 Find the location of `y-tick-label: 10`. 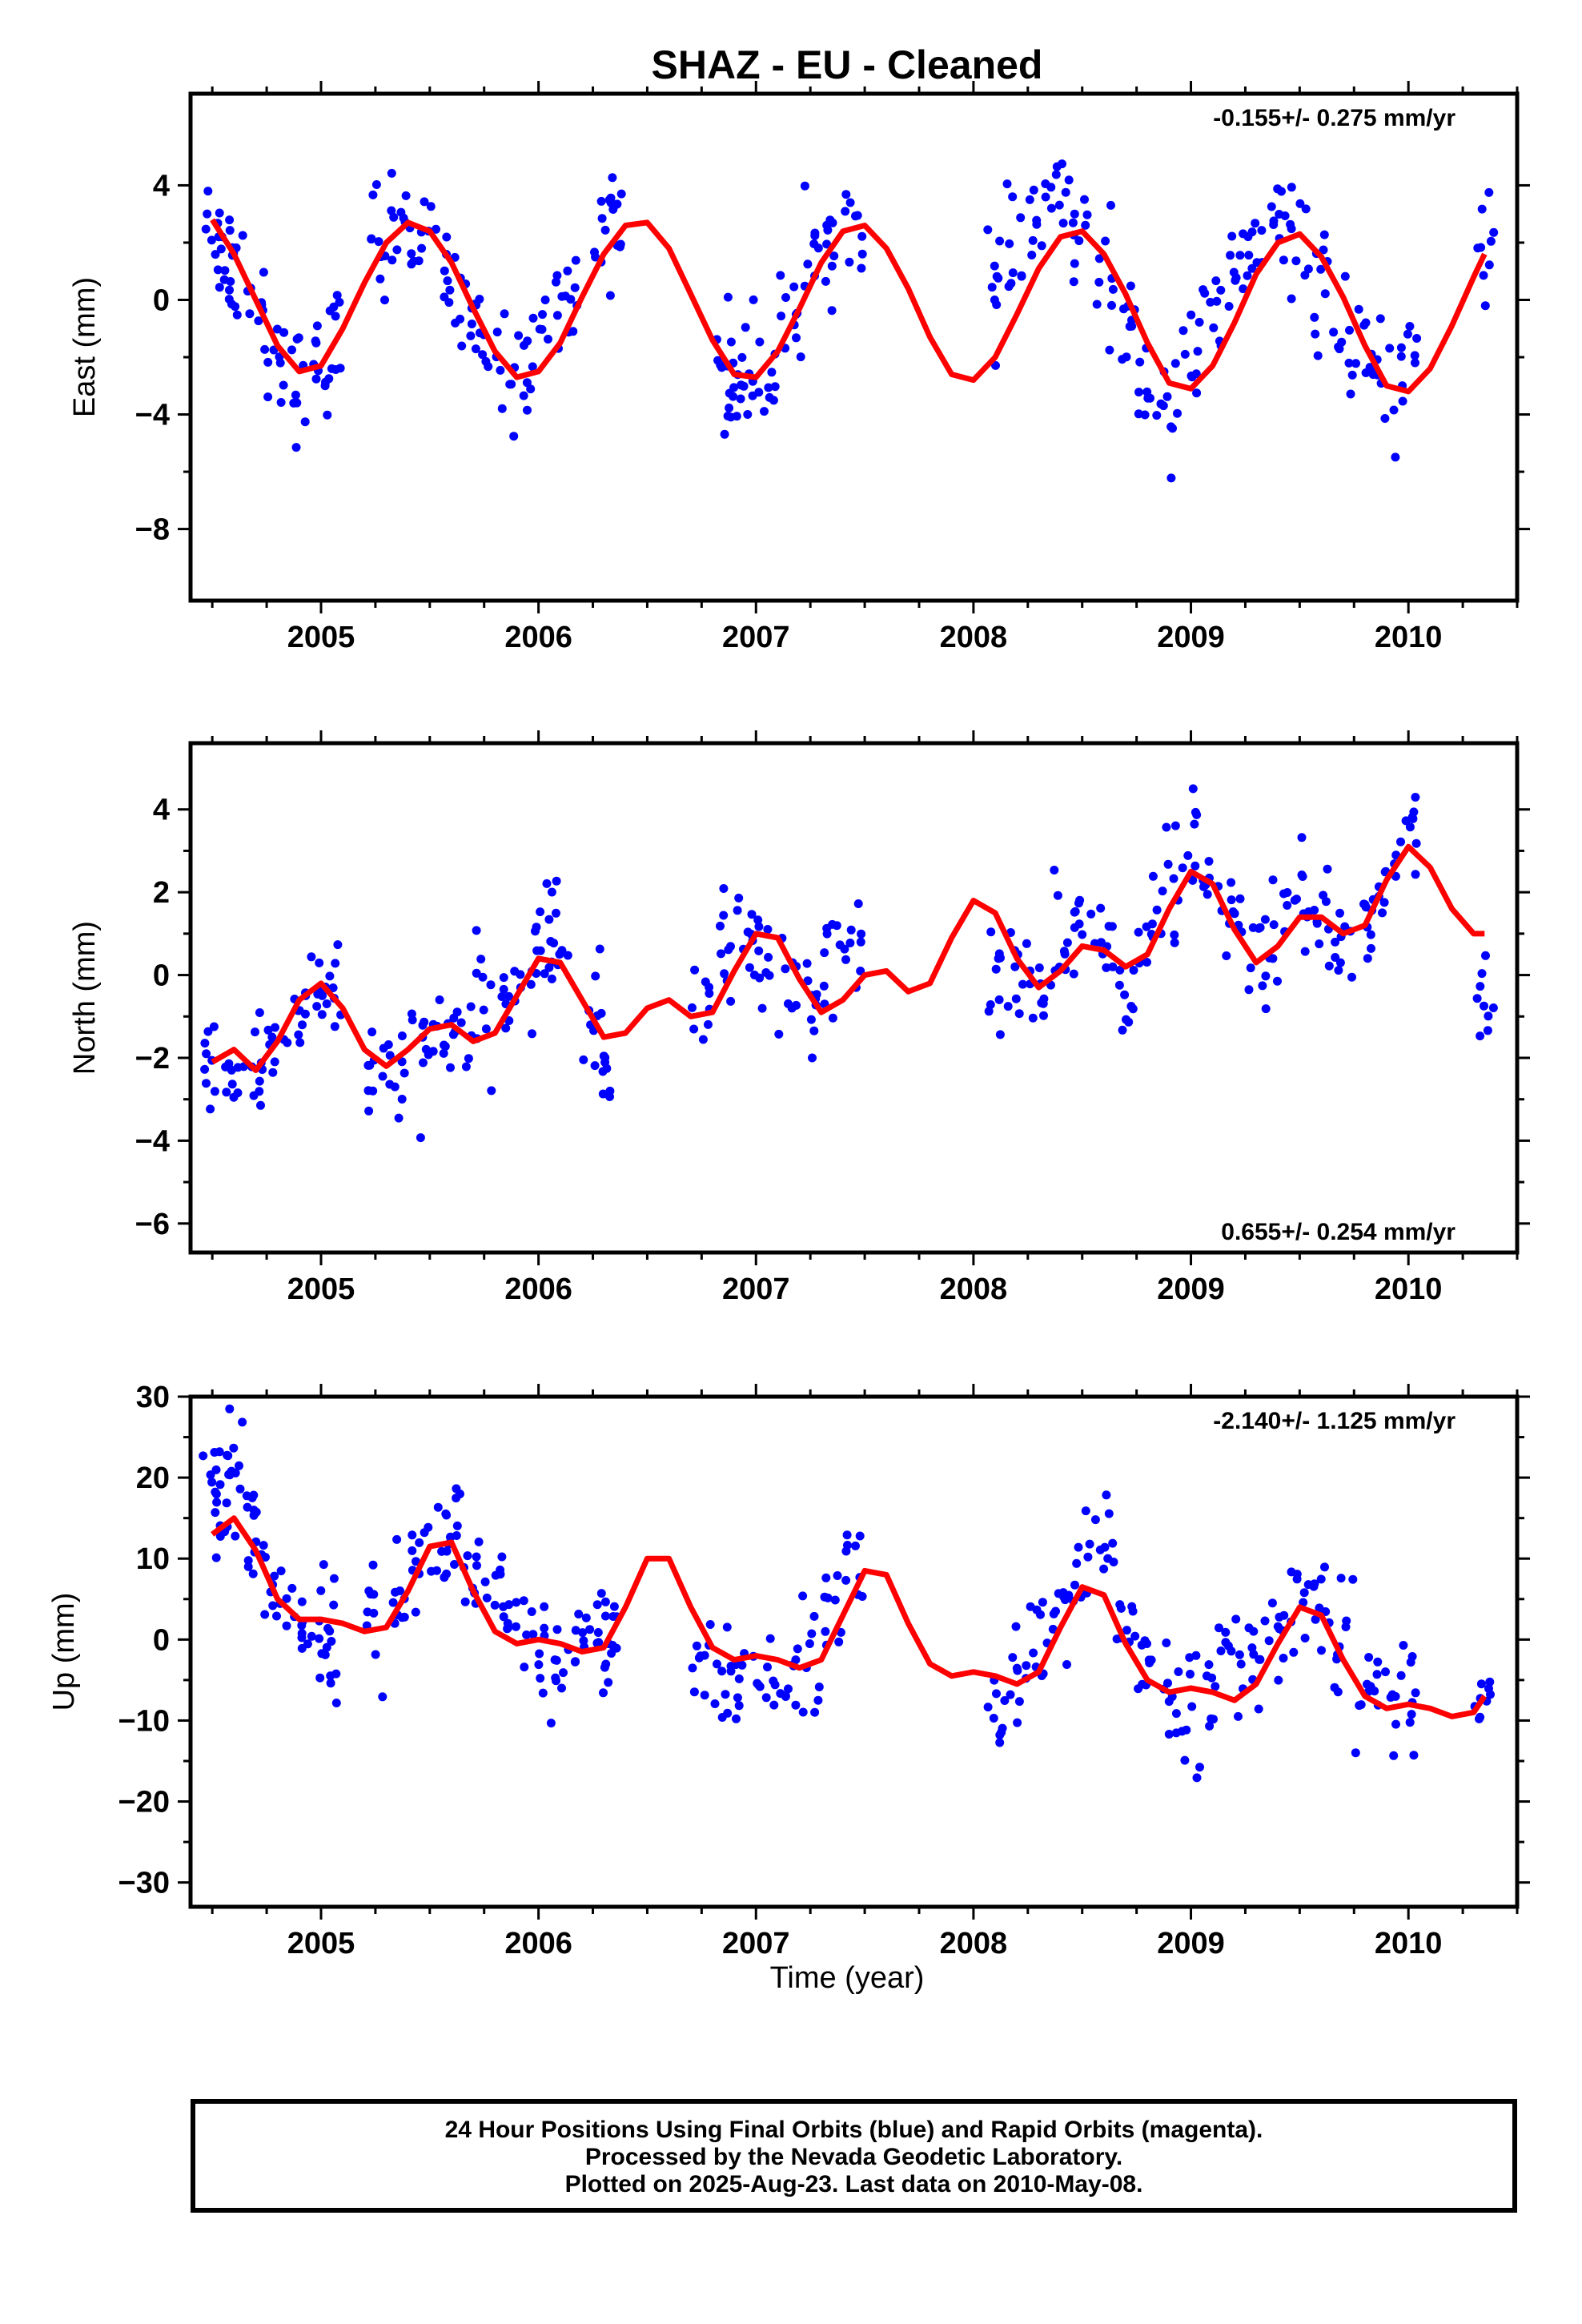

y-tick-label: 10 is located at coordinates (153, 1559).